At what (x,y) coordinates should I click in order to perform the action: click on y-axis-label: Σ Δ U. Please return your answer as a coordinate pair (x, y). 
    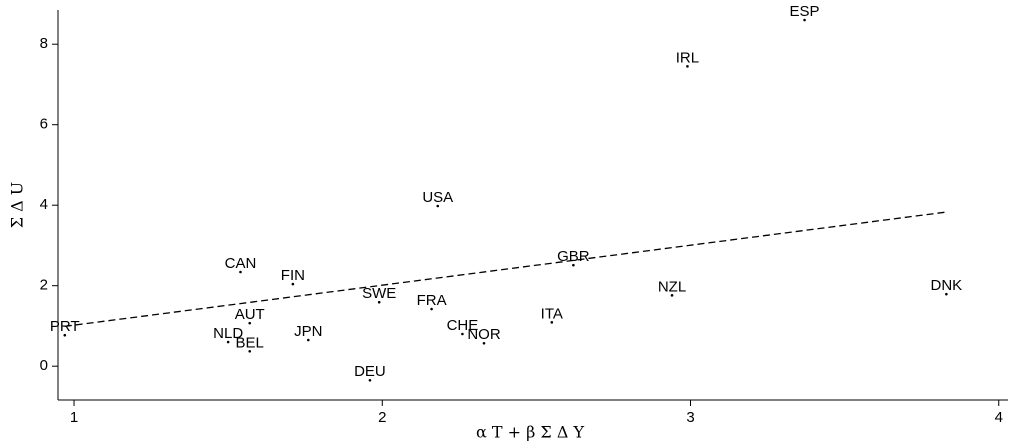
    Looking at the image, I should click on (17, 205).